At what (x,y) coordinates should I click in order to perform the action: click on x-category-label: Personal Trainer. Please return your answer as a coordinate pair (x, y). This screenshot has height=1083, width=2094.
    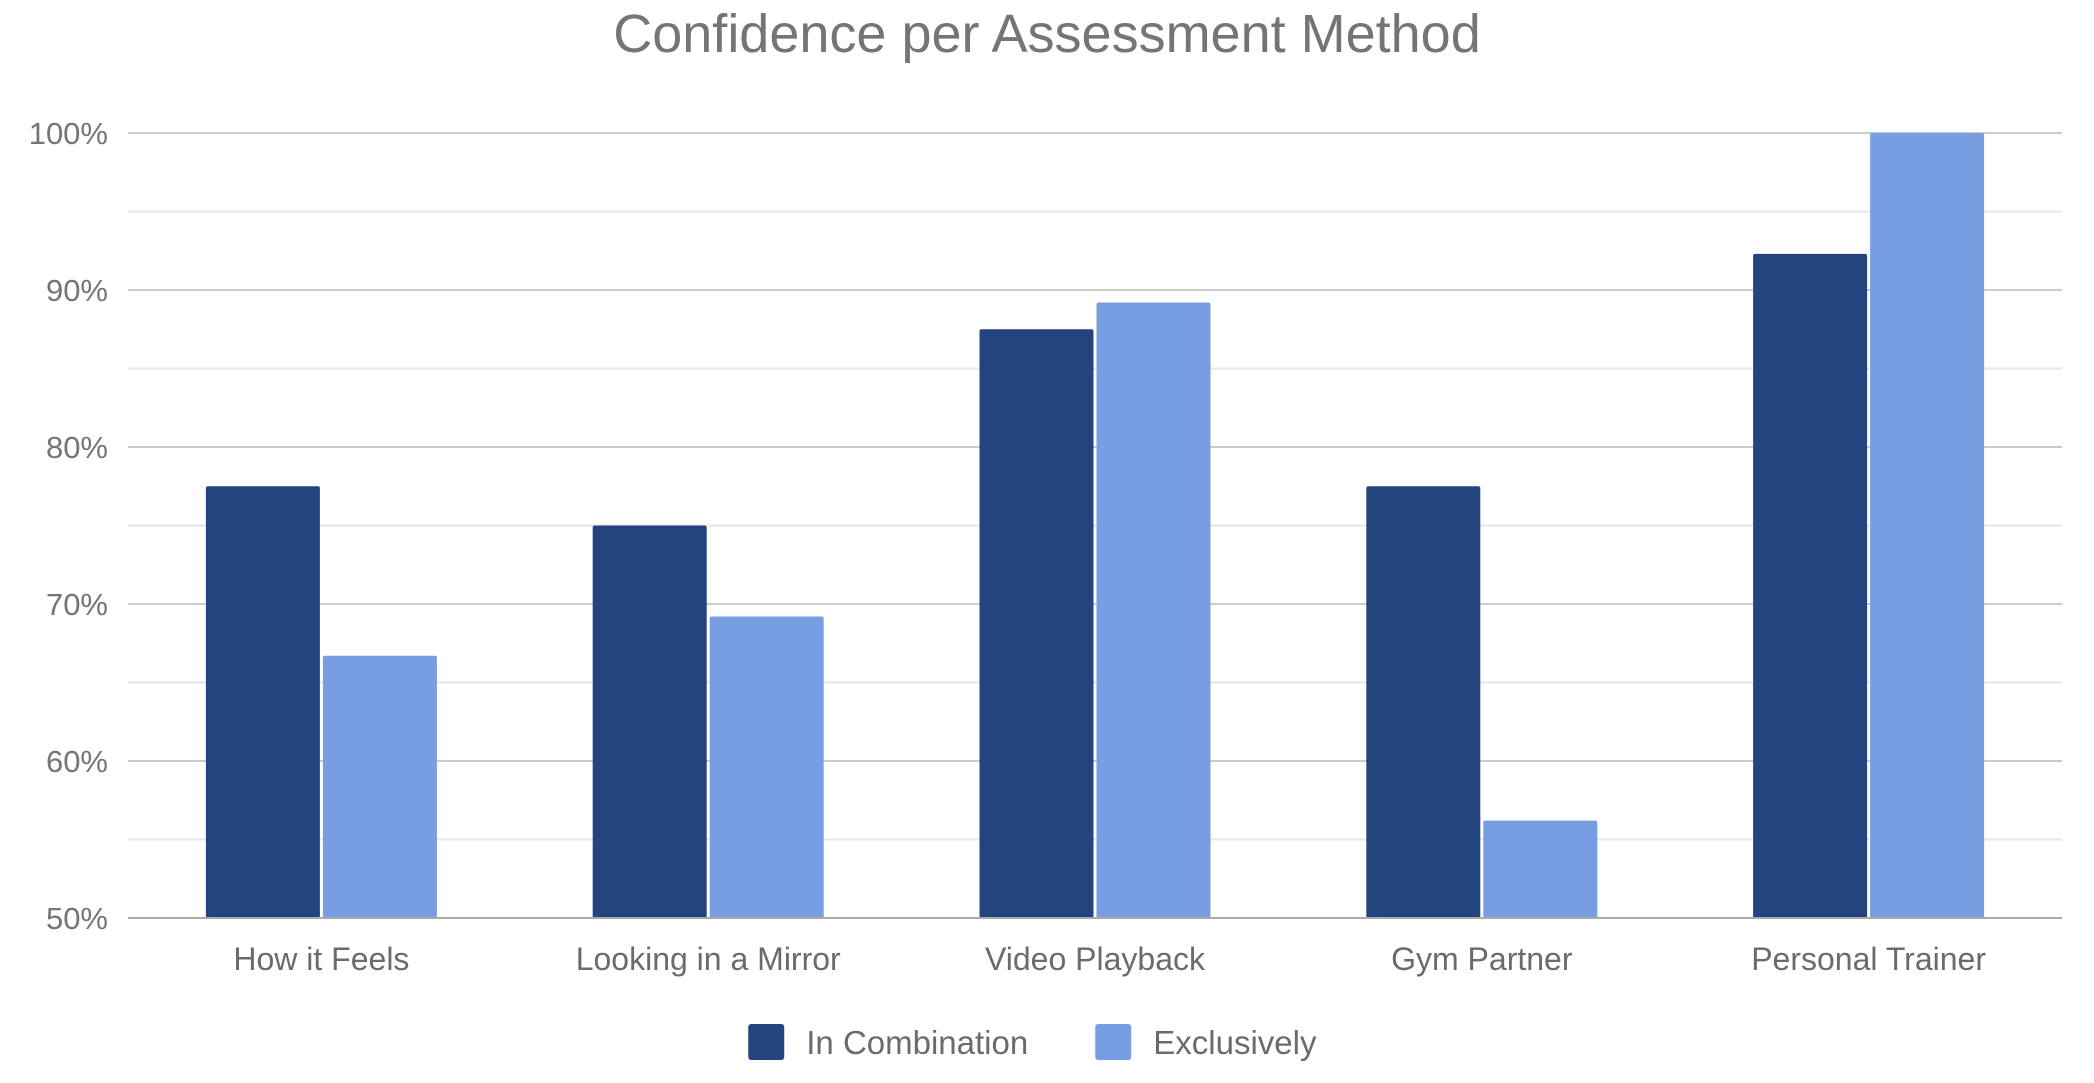
    Looking at the image, I should click on (1868, 959).